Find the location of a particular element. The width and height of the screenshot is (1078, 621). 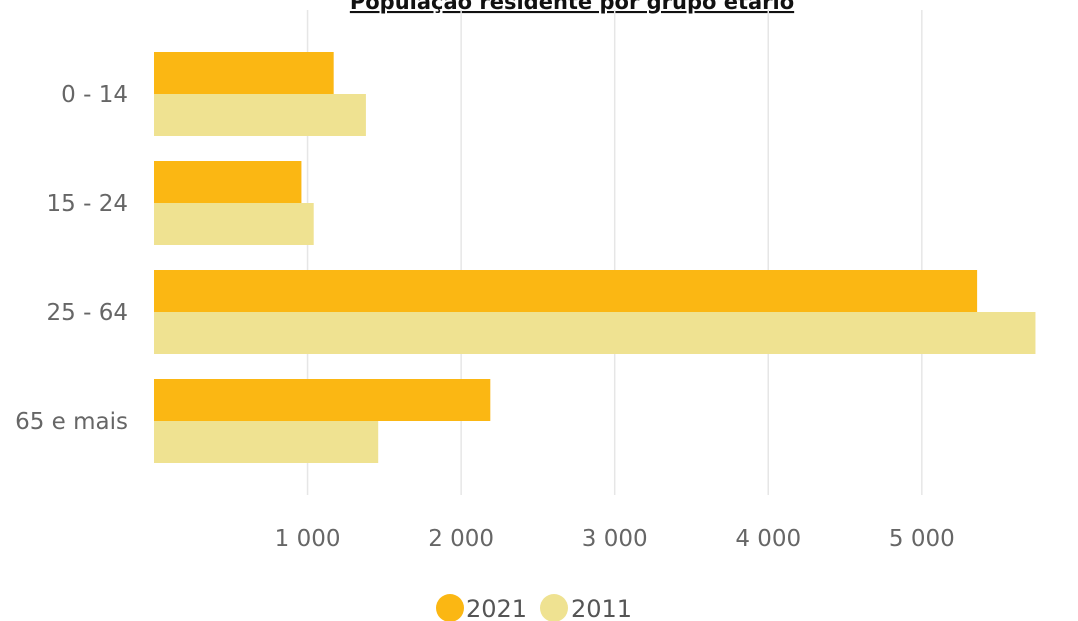

legend-item-2011: 2011 is located at coordinates (586, 607).